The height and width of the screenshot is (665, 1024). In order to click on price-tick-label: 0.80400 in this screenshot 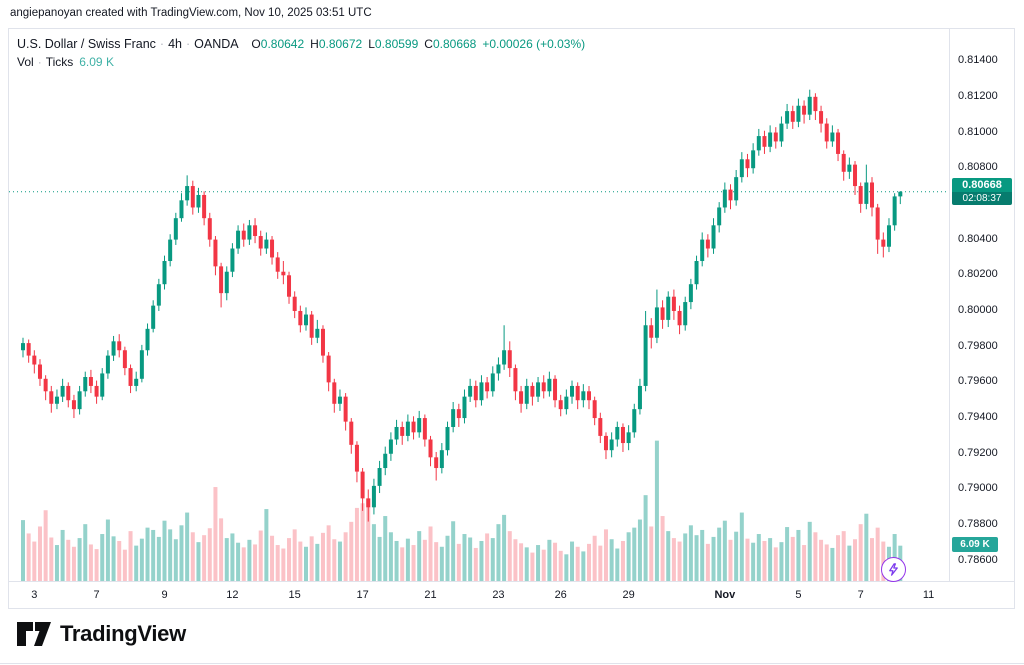, I will do `click(978, 238)`.